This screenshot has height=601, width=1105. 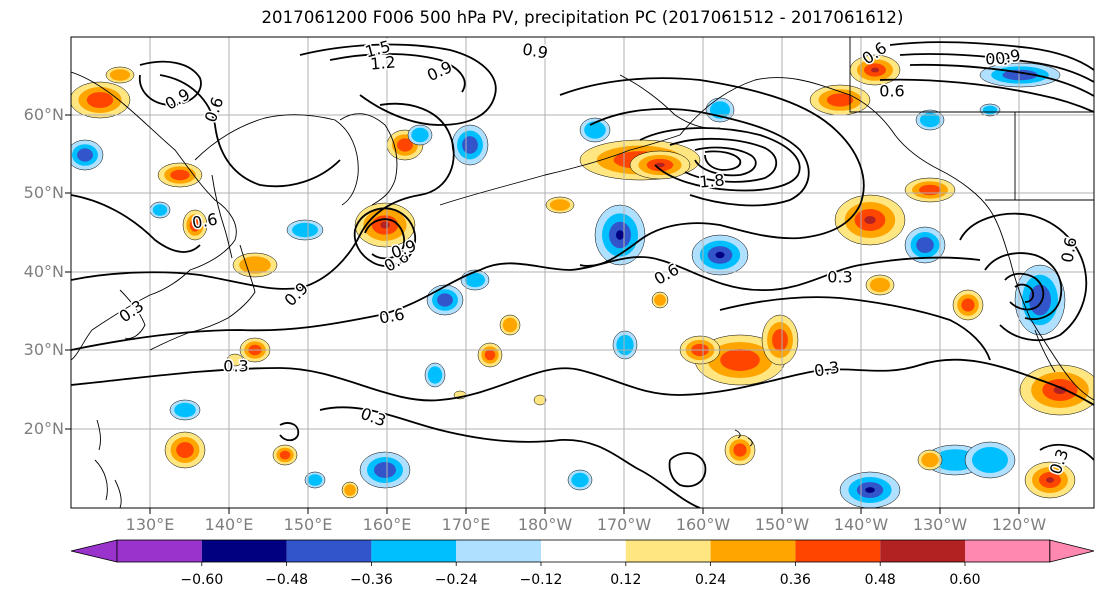 What do you see at coordinates (382, 62) in the screenshot?
I see `contour-label: 1.2` at bounding box center [382, 62].